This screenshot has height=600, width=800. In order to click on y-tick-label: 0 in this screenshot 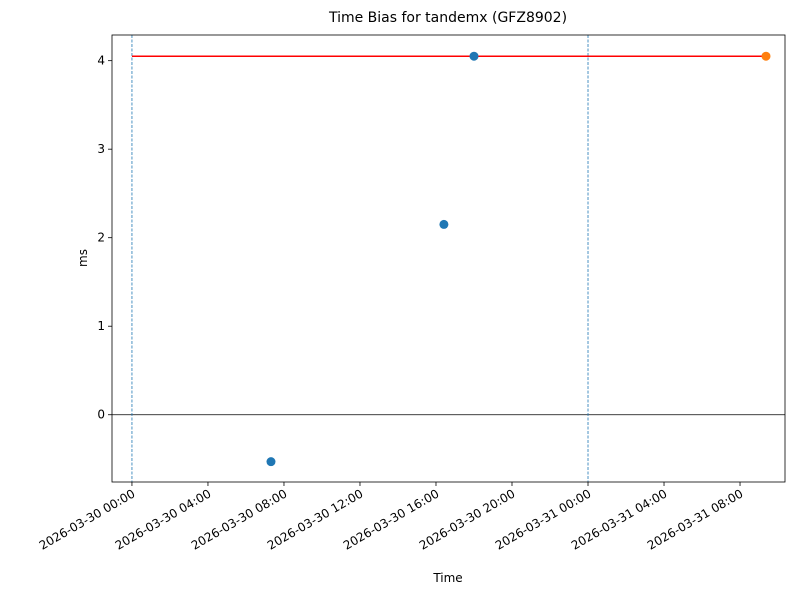, I will do `click(101, 415)`.